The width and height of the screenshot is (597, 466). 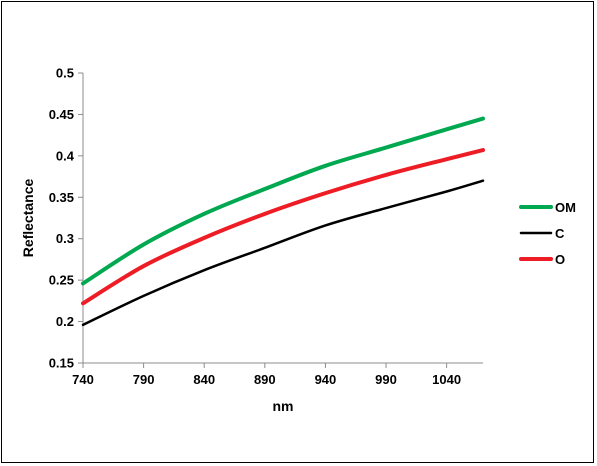 I want to click on y-axis-title: Reflectance, so click(x=28, y=217).